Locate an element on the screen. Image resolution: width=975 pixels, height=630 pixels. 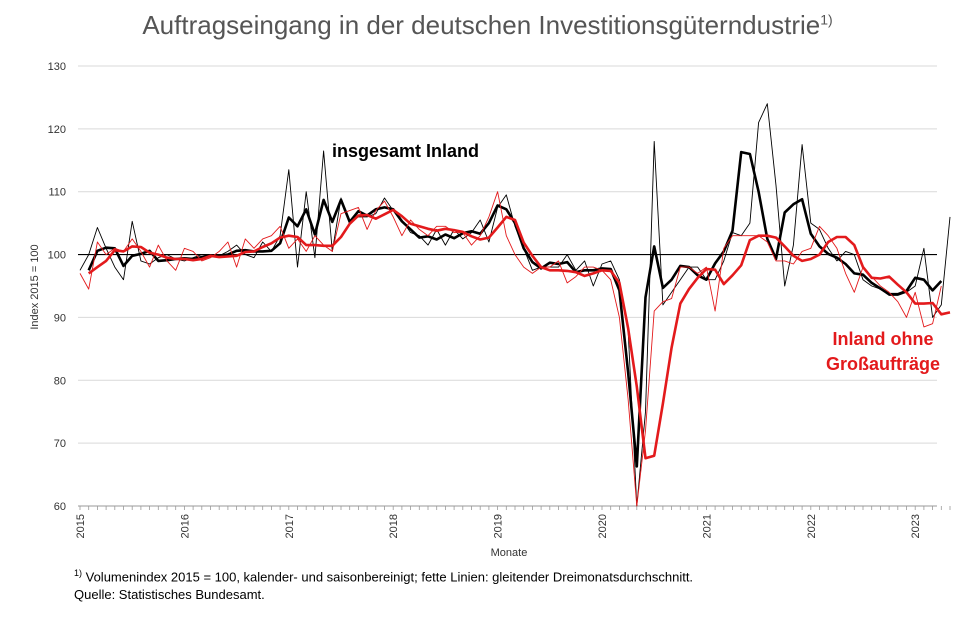
y-tick-label-100: 100 is located at coordinates (57, 256).